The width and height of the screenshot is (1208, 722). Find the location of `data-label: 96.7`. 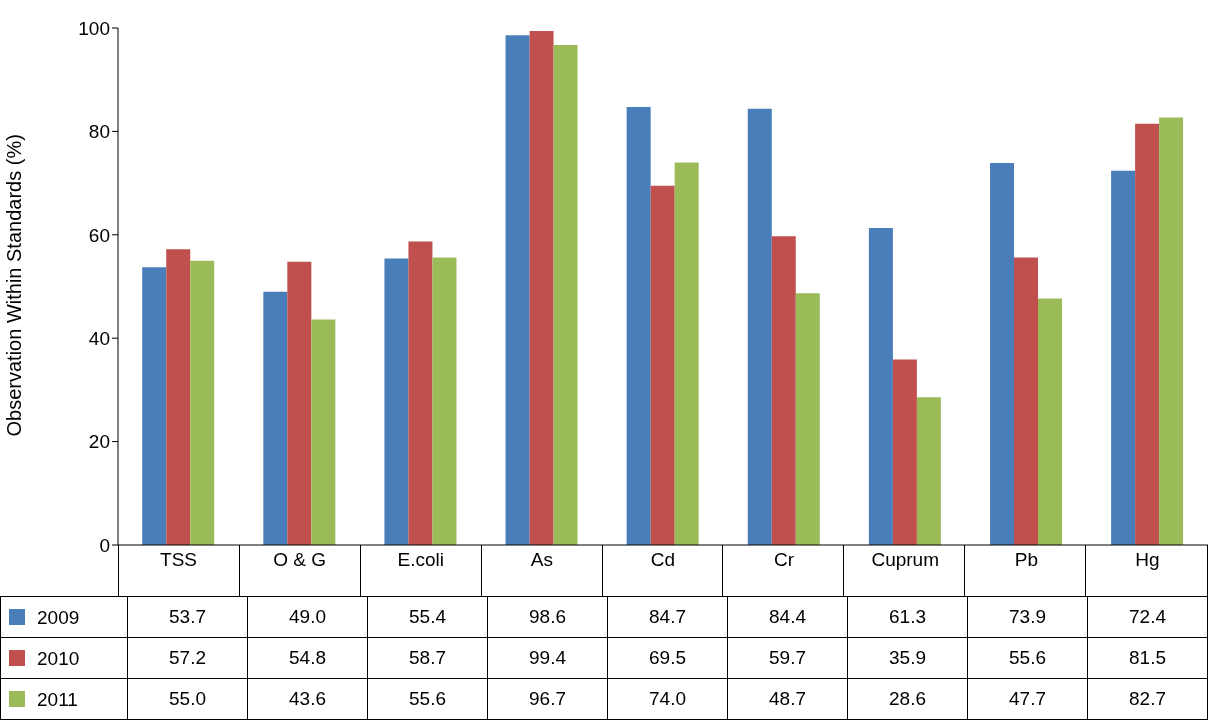

data-label: 96.7 is located at coordinates (547, 699).